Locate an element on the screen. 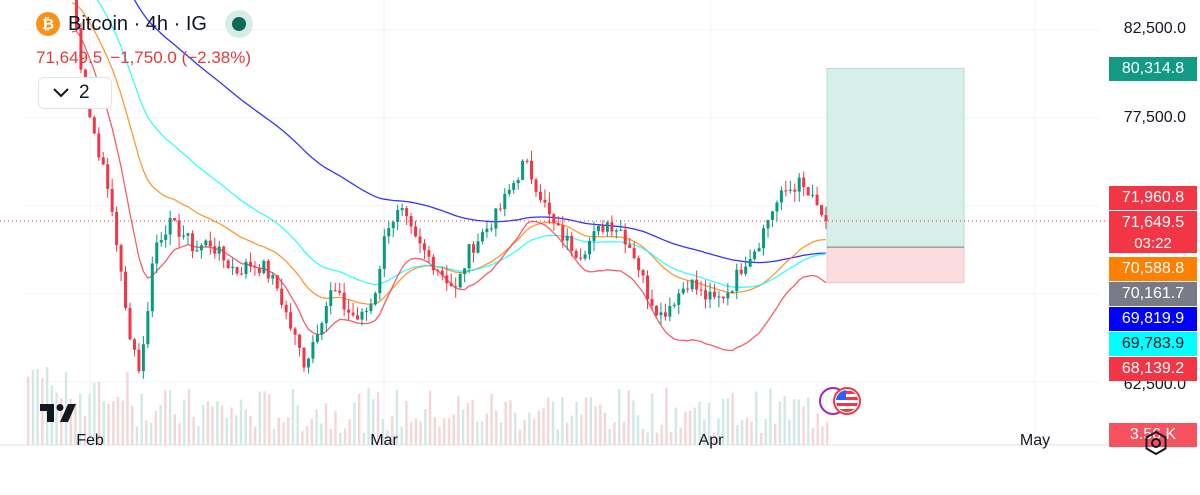  position-target-zone is located at coordinates (895, 157).